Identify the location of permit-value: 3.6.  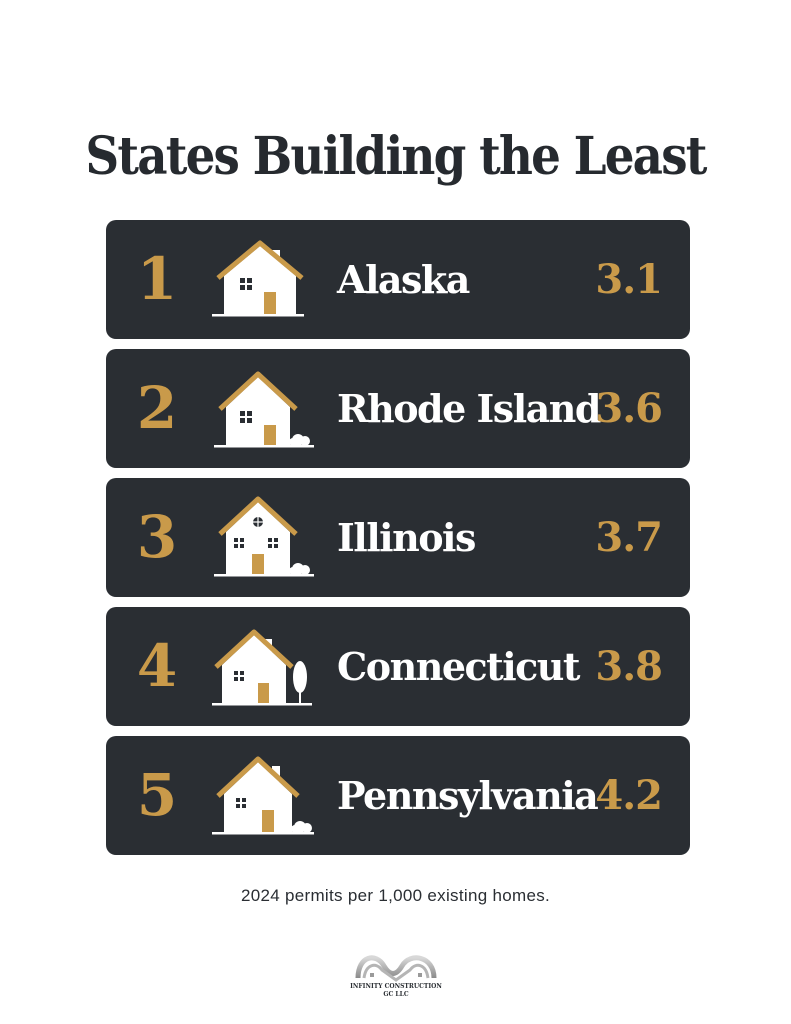
(629, 408).